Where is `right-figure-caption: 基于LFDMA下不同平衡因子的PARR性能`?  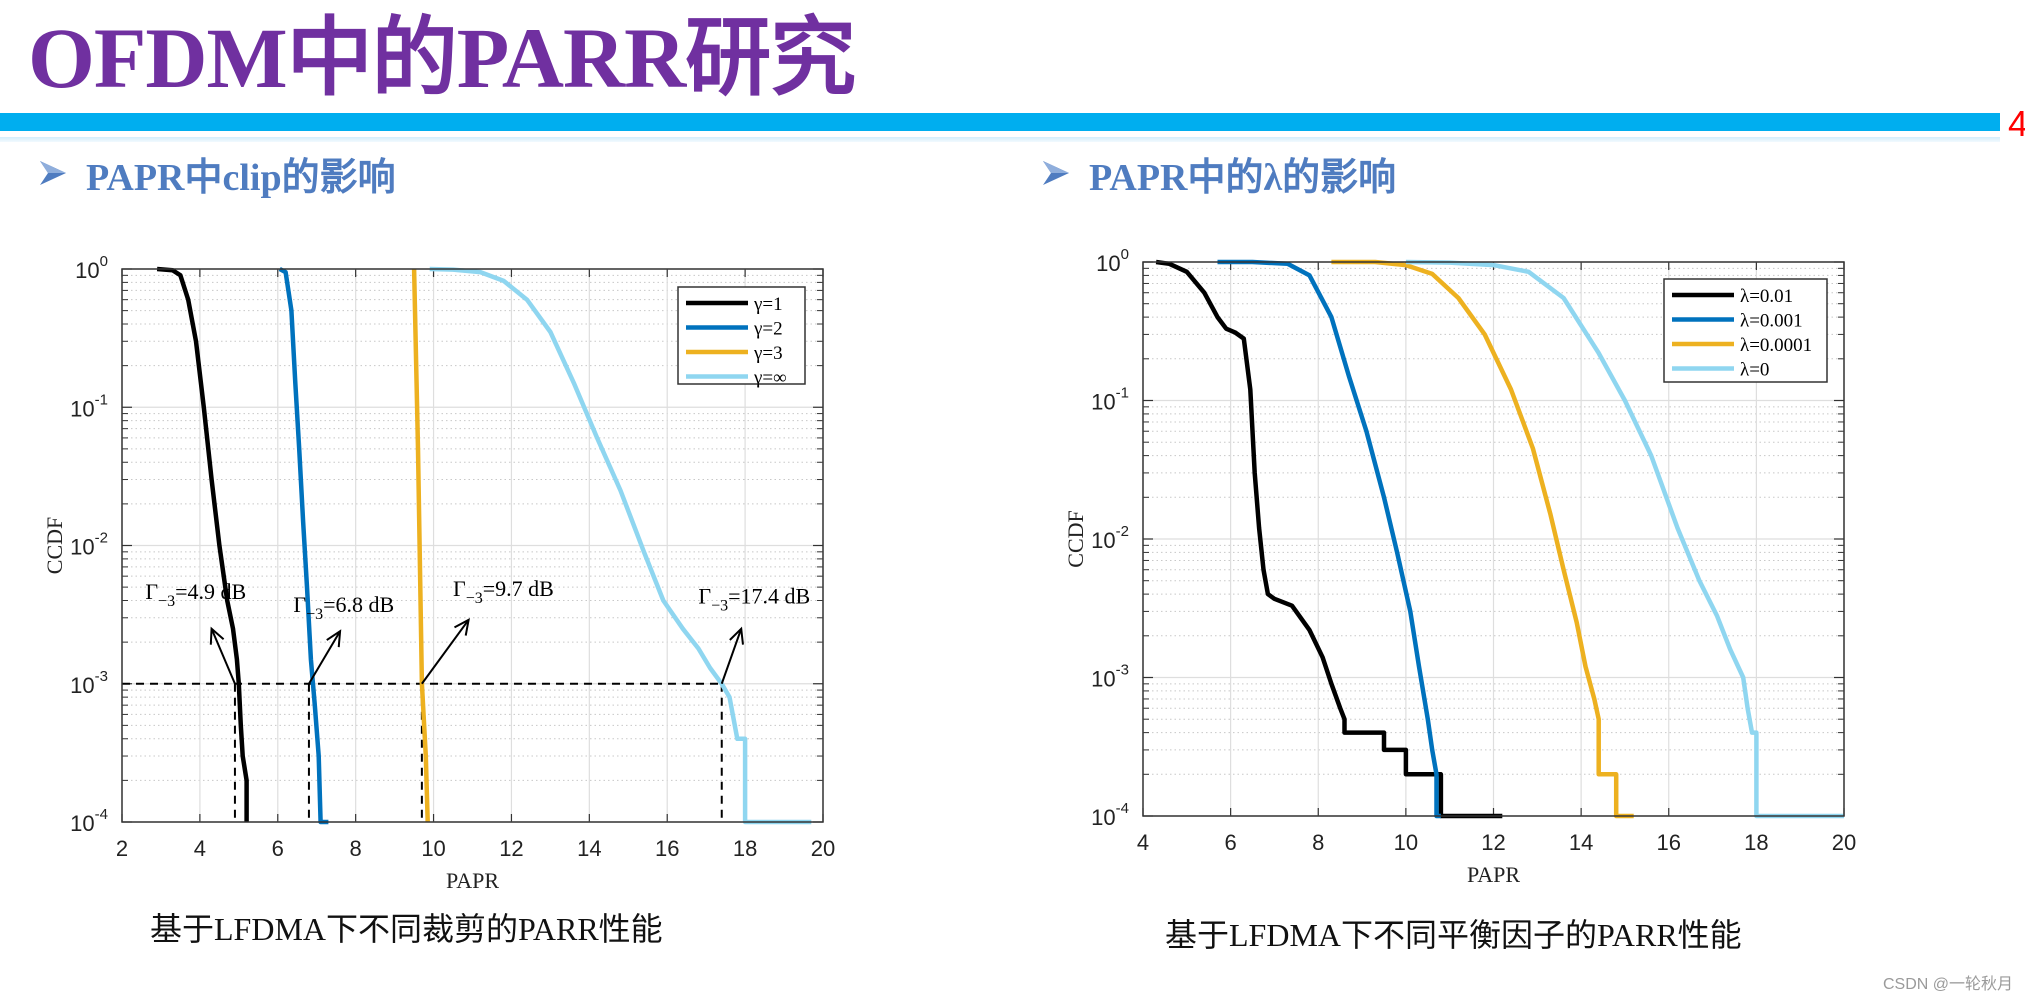
right-figure-caption: 基于LFDMA下不同平衡因子的PARR性能 is located at coordinates (1453, 935).